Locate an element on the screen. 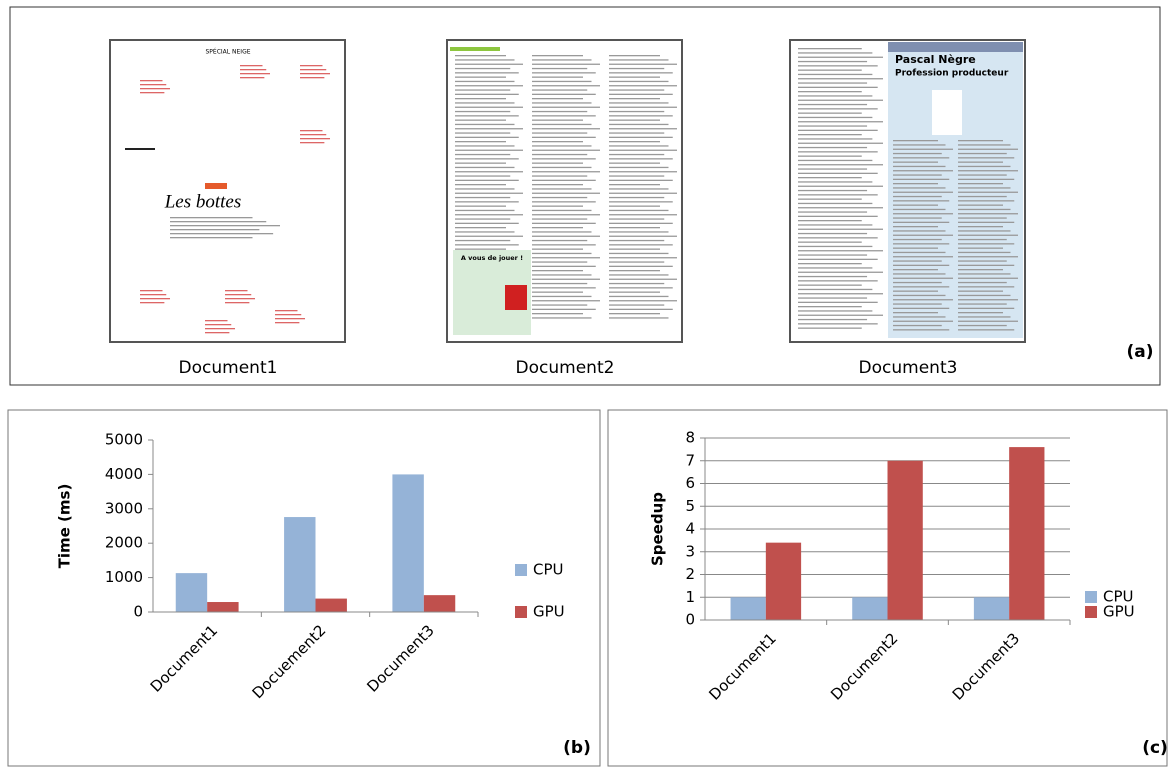  y-tick-label: 2 is located at coordinates (690, 574).